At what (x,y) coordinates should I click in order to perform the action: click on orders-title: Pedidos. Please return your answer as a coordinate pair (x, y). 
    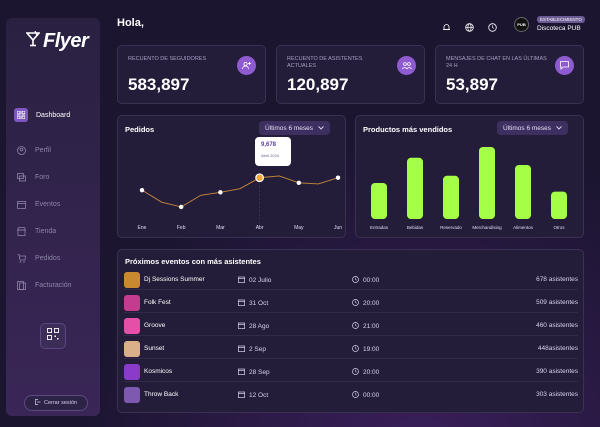
    Looking at the image, I should click on (140, 129).